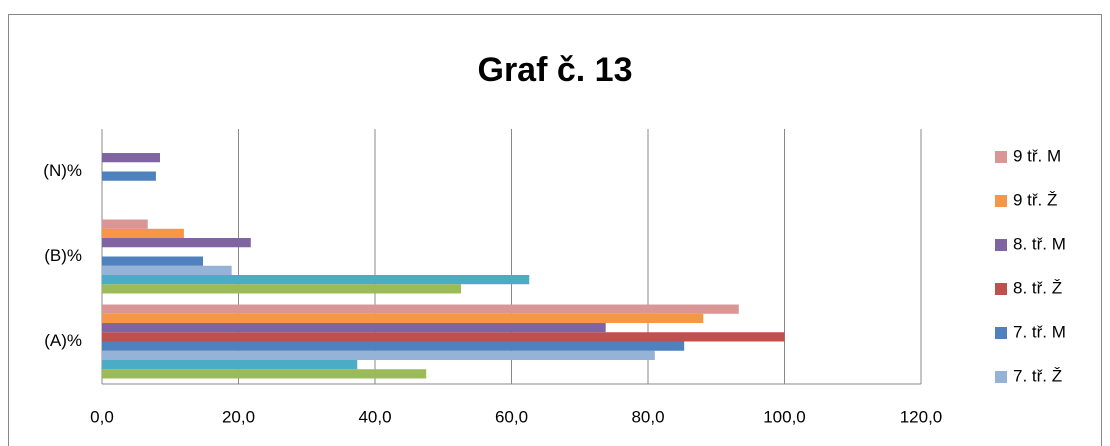 The image size is (1110, 446). I want to click on x-tick-label: 120,0, so click(921, 416).